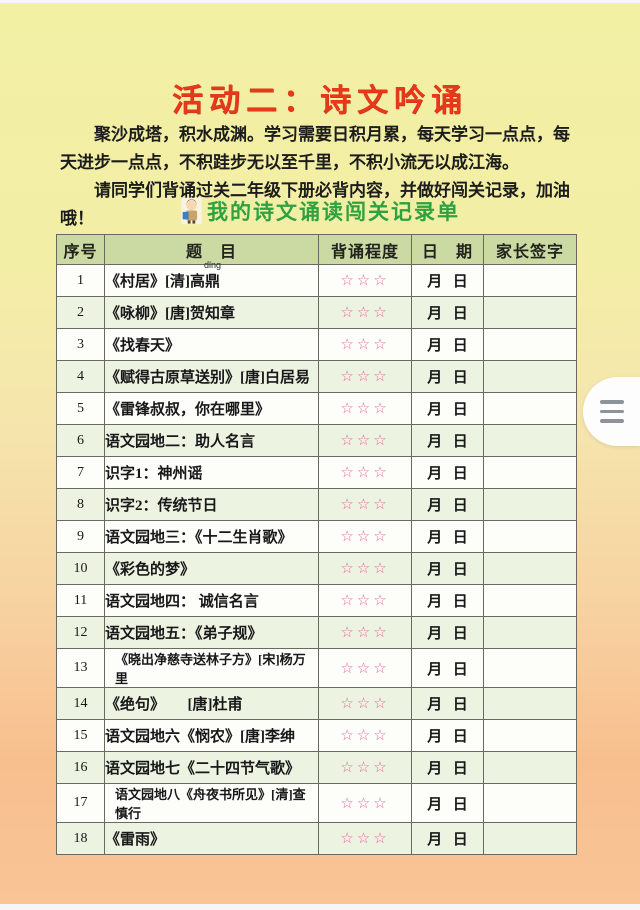 The width and height of the screenshot is (640, 910). I want to click on poem-title: 《赋得古原草送别》[唐]白居易, so click(211, 376).